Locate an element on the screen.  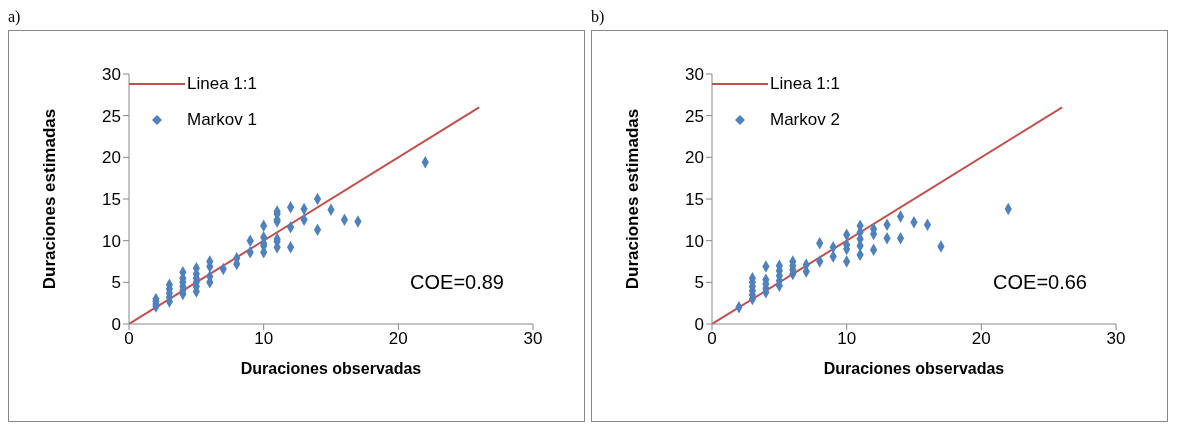
legend-label: Markov 1 is located at coordinates (222, 120).